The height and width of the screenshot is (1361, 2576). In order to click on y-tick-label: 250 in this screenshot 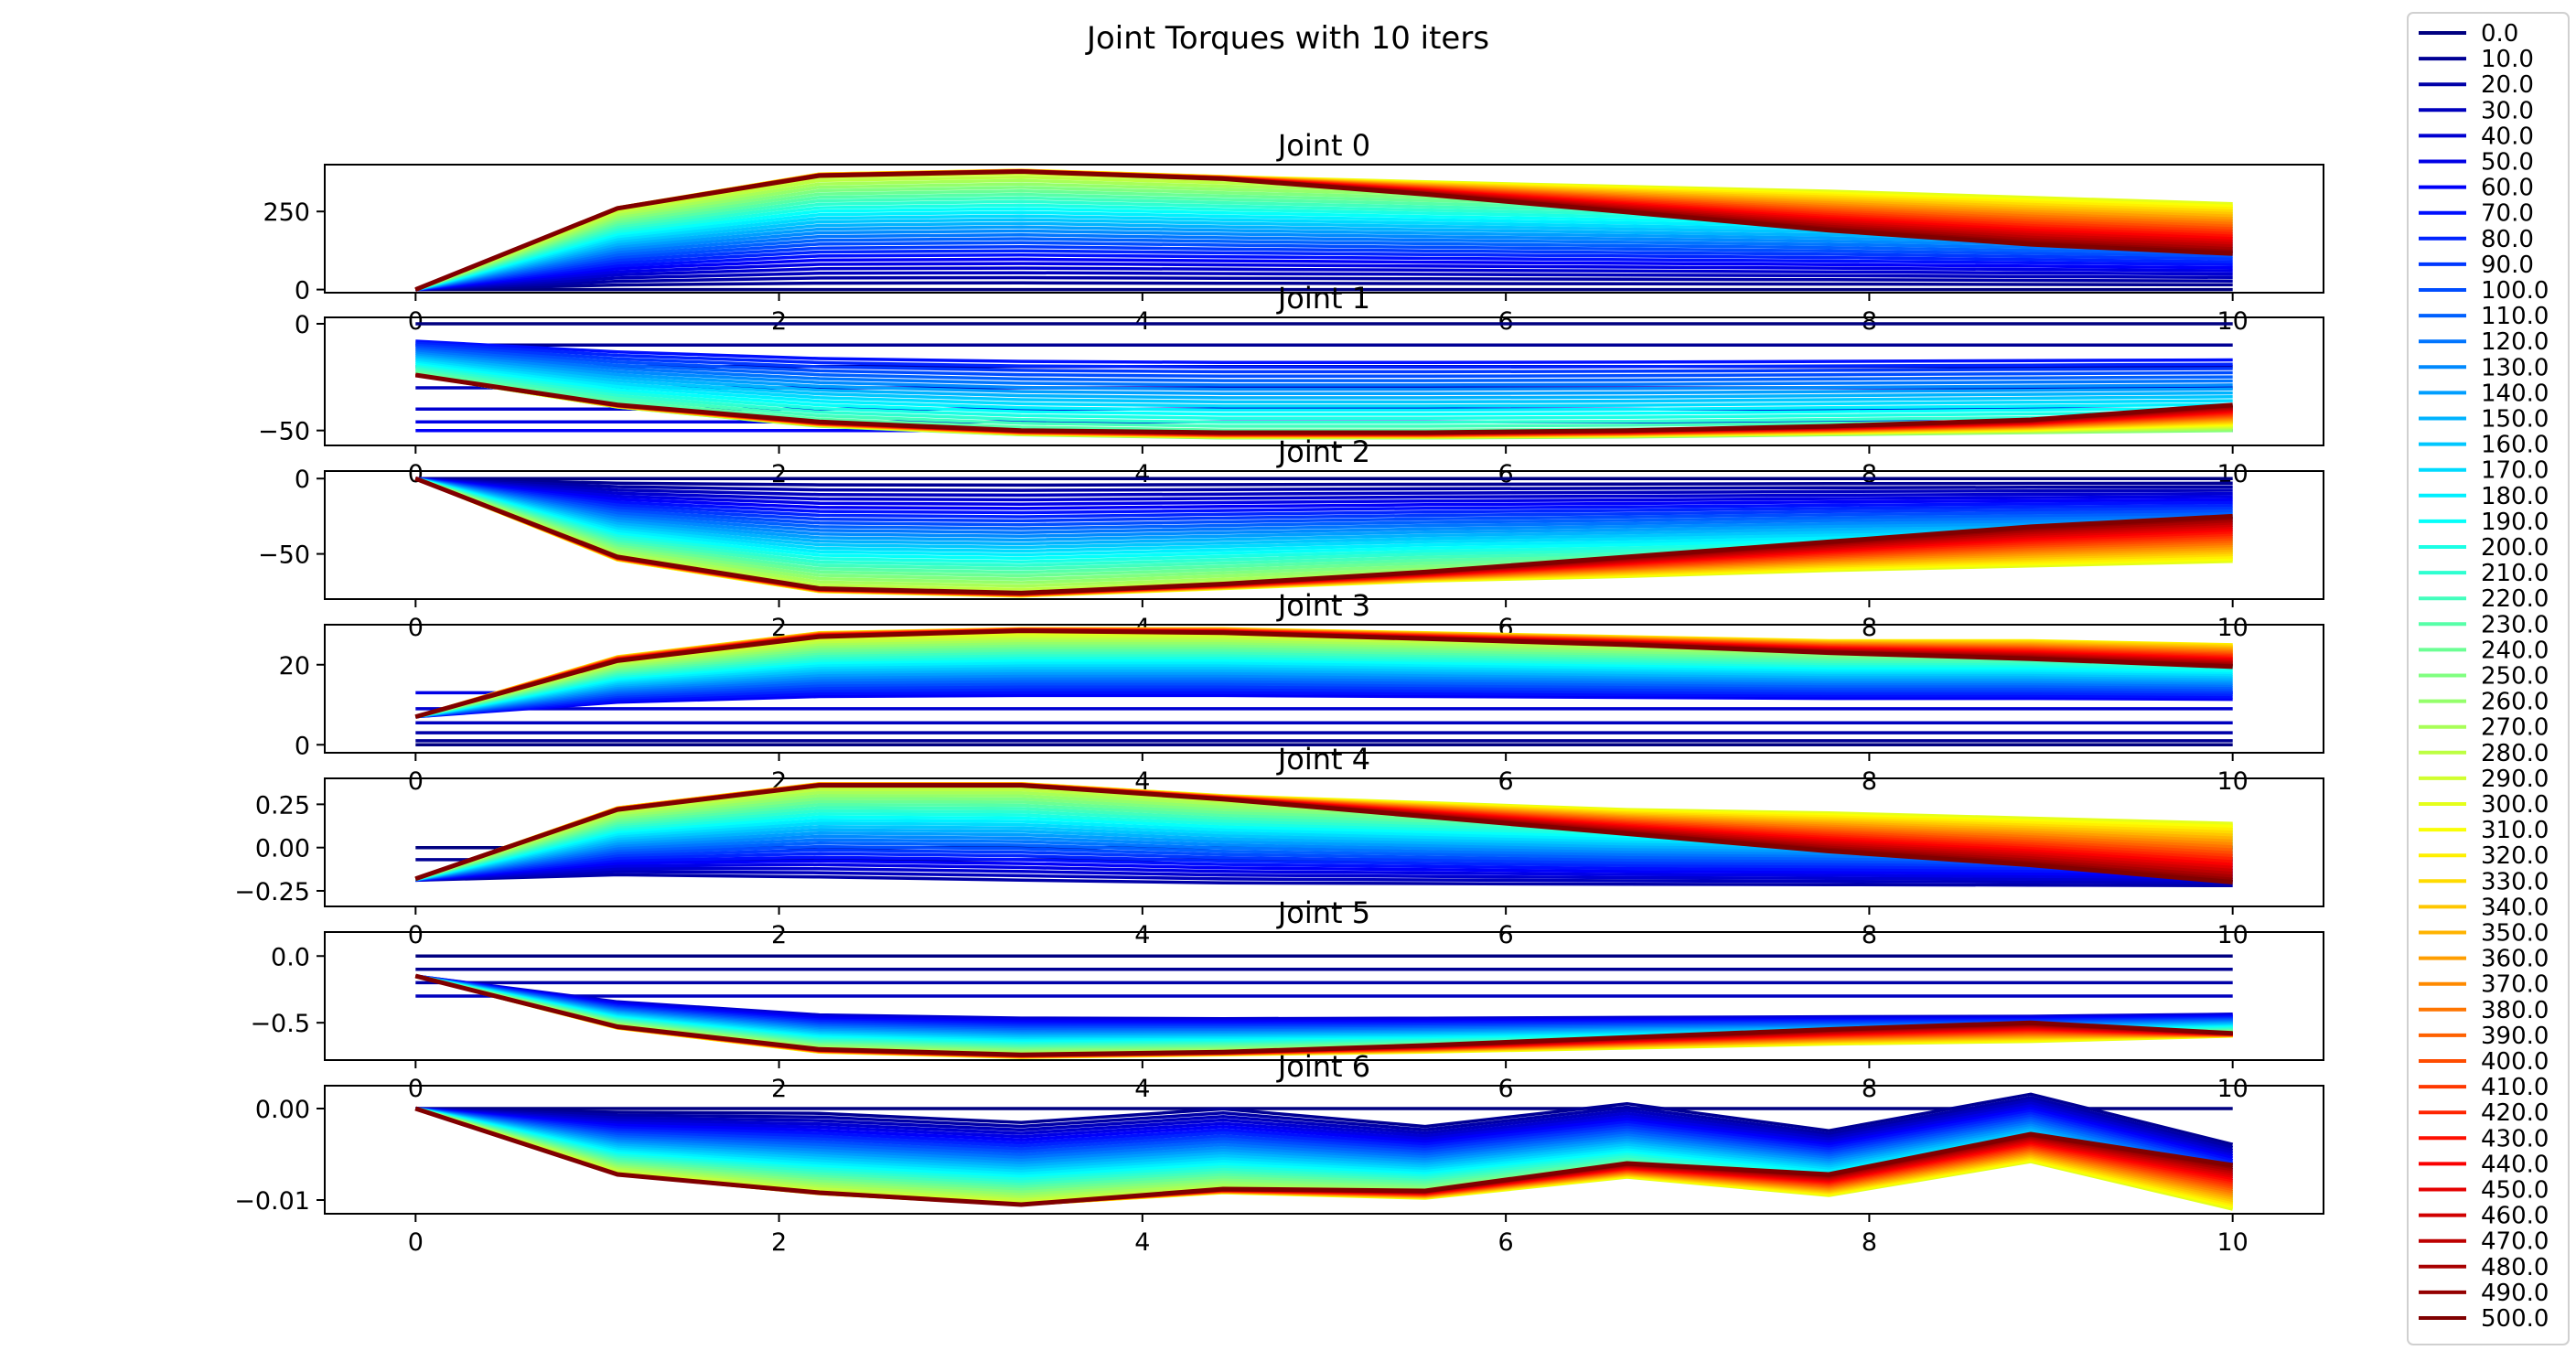, I will do `click(287, 212)`.